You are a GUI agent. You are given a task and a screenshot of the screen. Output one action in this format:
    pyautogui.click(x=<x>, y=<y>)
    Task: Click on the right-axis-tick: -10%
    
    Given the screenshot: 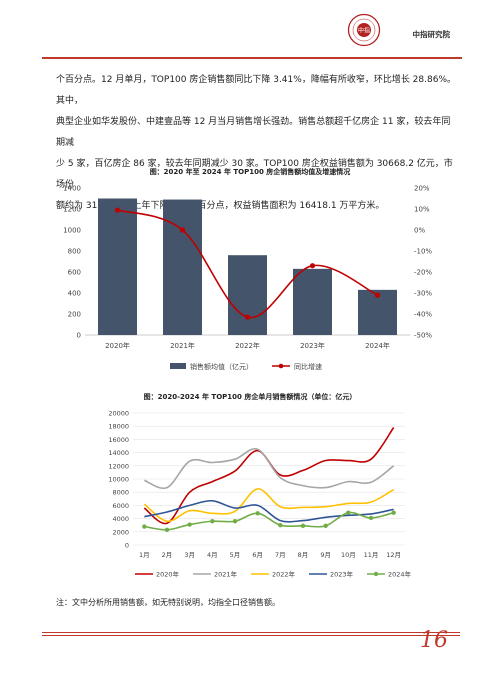 What is the action you would take?
    pyautogui.click(x=423, y=252)
    